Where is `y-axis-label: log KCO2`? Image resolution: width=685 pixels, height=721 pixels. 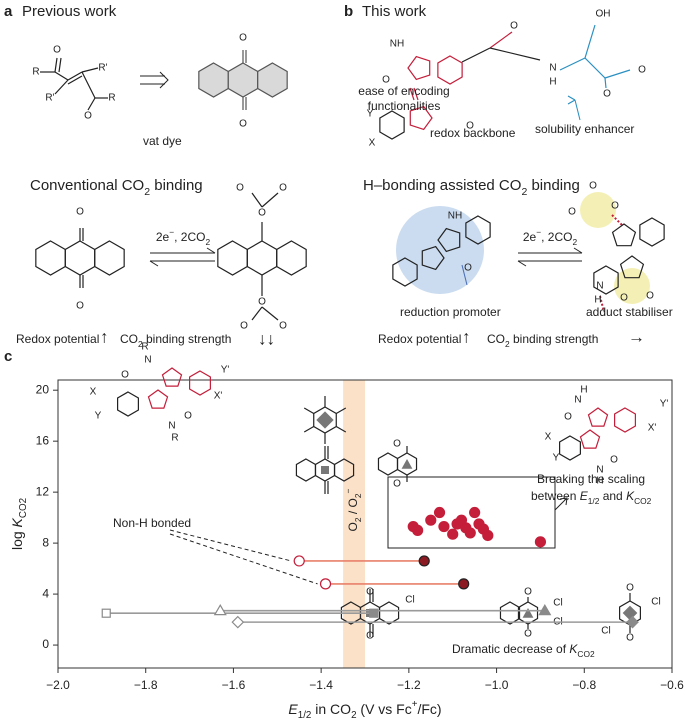
y-axis-label: log KCO2 is located at coordinates (19, 524).